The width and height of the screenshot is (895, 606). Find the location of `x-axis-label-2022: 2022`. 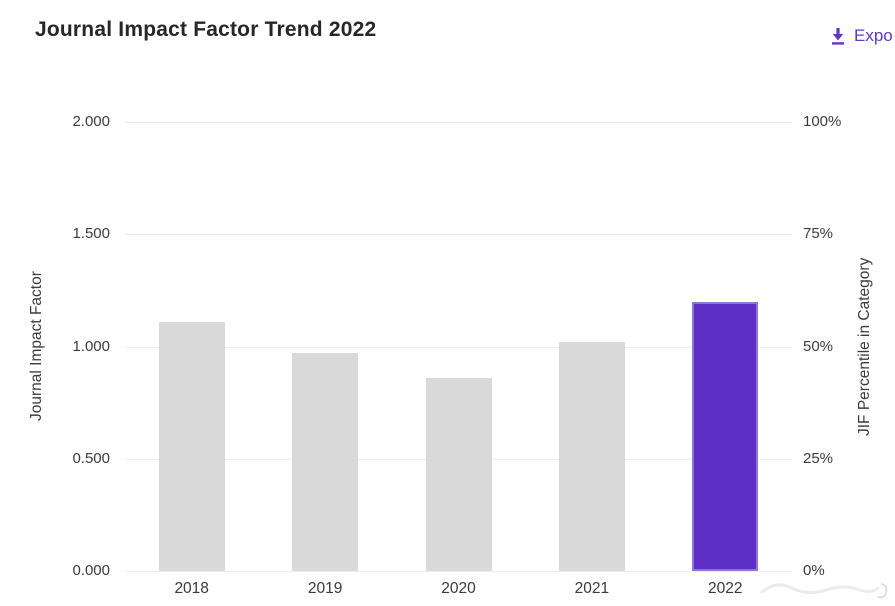

x-axis-label-2022: 2022 is located at coordinates (725, 588).